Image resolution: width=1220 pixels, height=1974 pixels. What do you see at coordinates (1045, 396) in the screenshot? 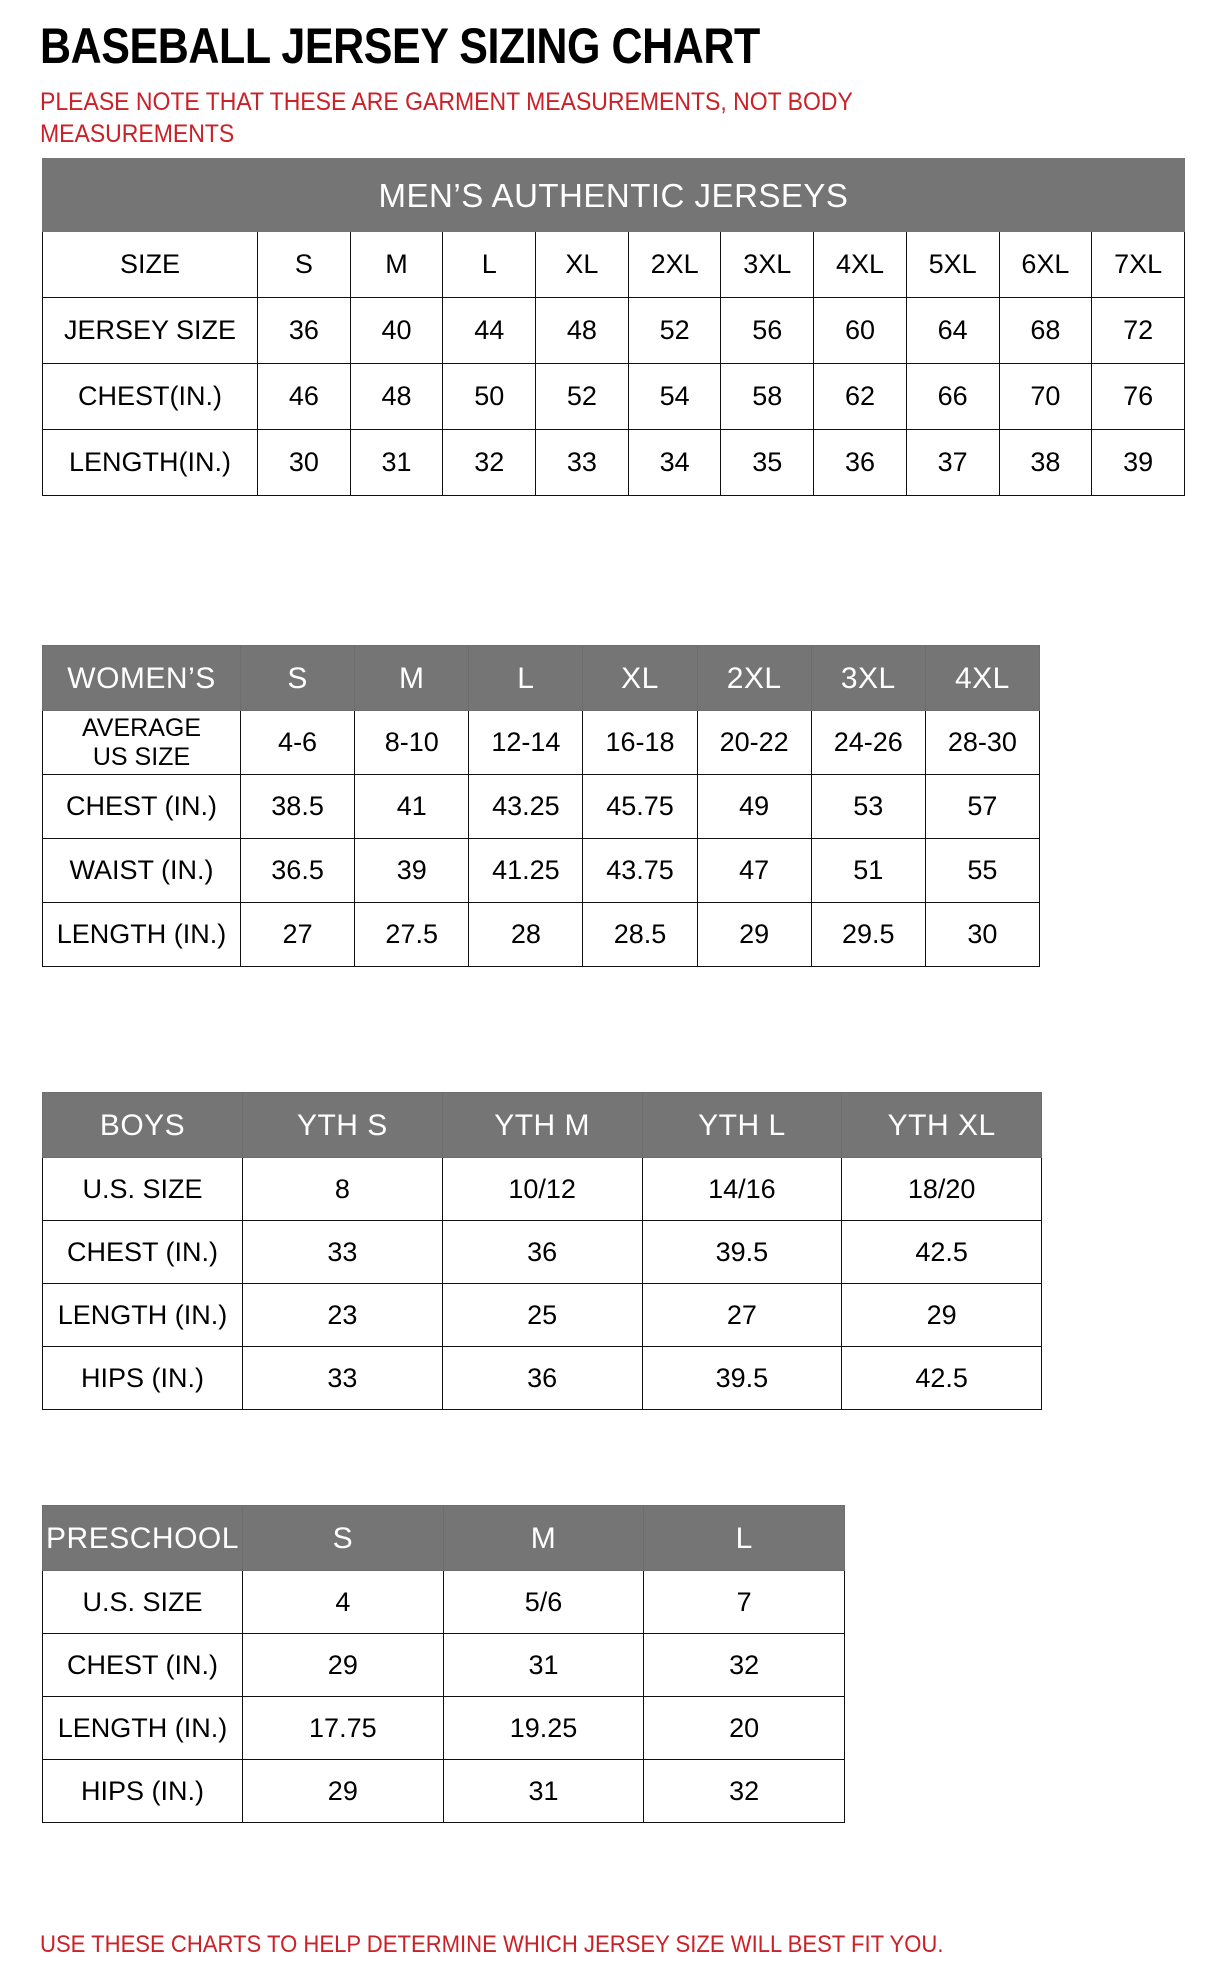
I see `table-cell: 70` at bounding box center [1045, 396].